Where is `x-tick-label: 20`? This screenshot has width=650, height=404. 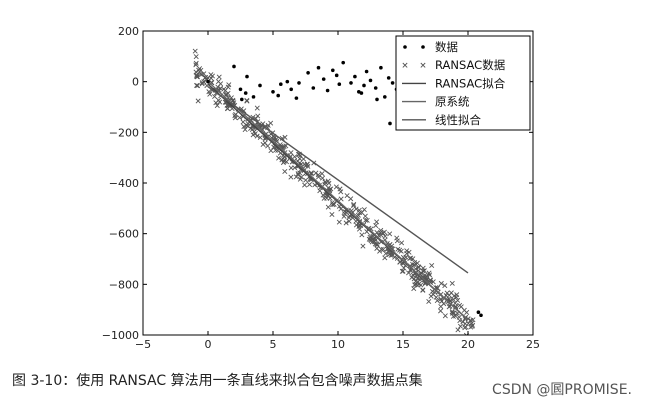
x-tick-label: 20 is located at coordinates (468, 344).